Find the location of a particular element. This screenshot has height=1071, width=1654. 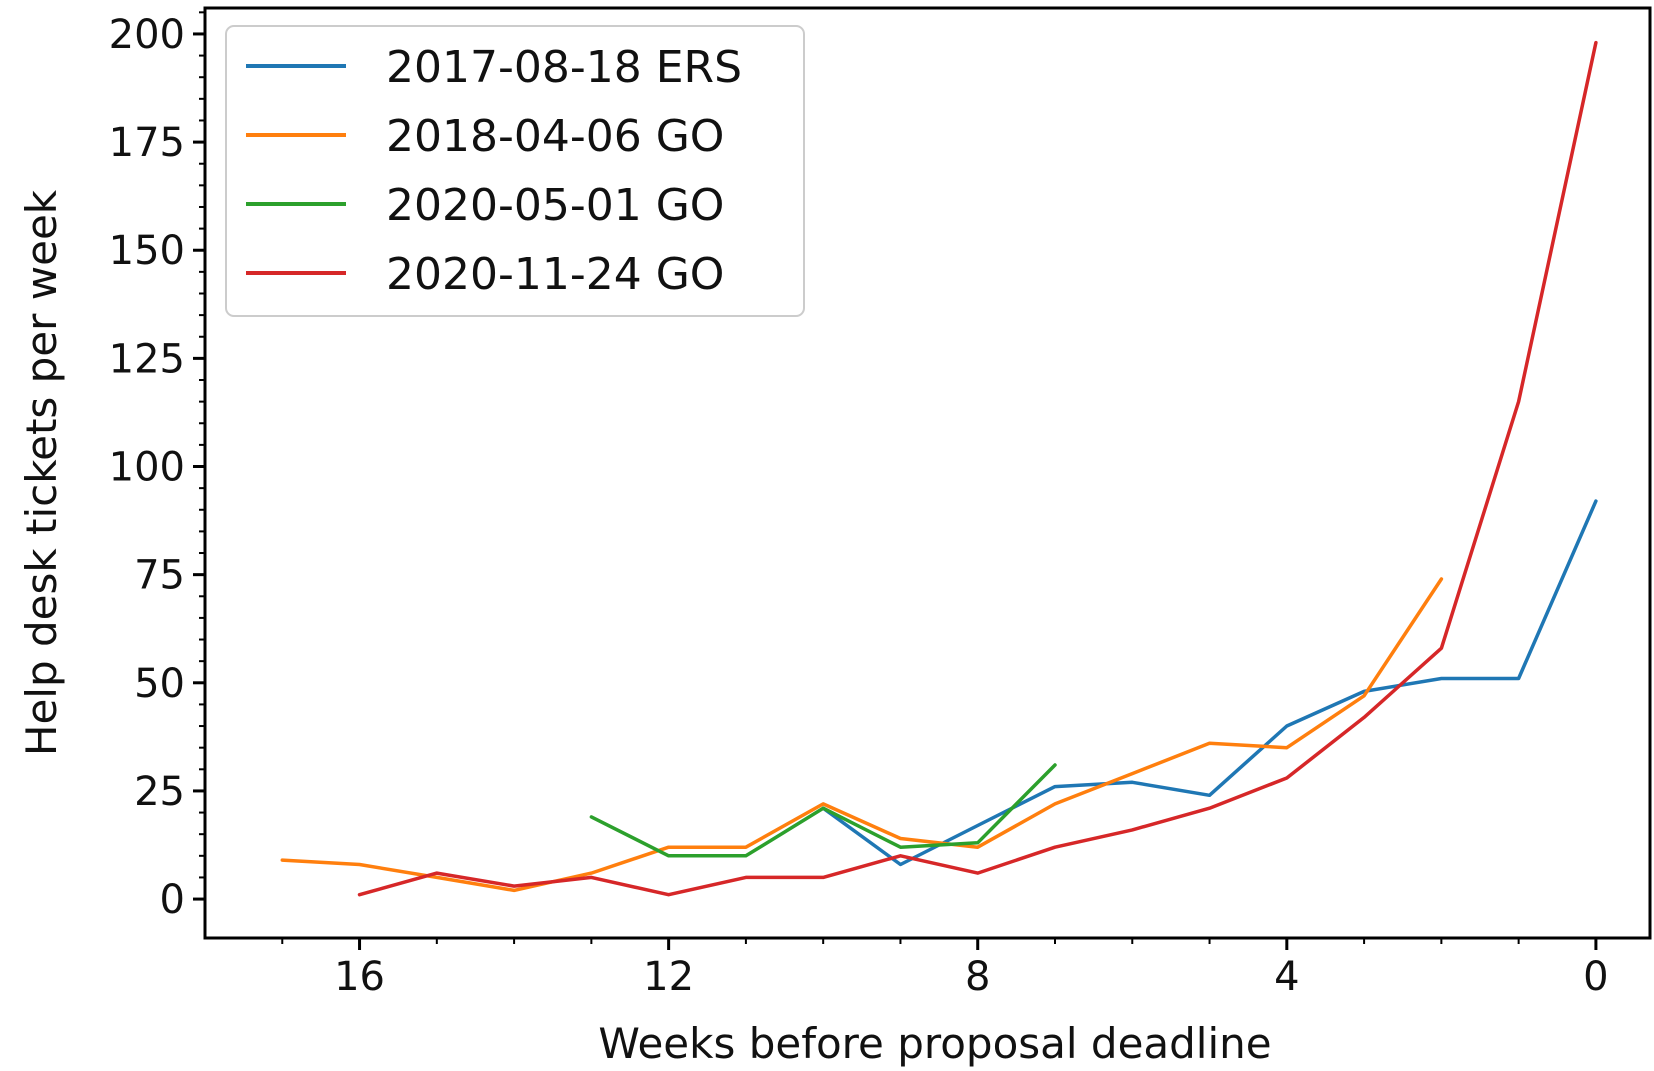

legend-box is located at coordinates (515, 171).